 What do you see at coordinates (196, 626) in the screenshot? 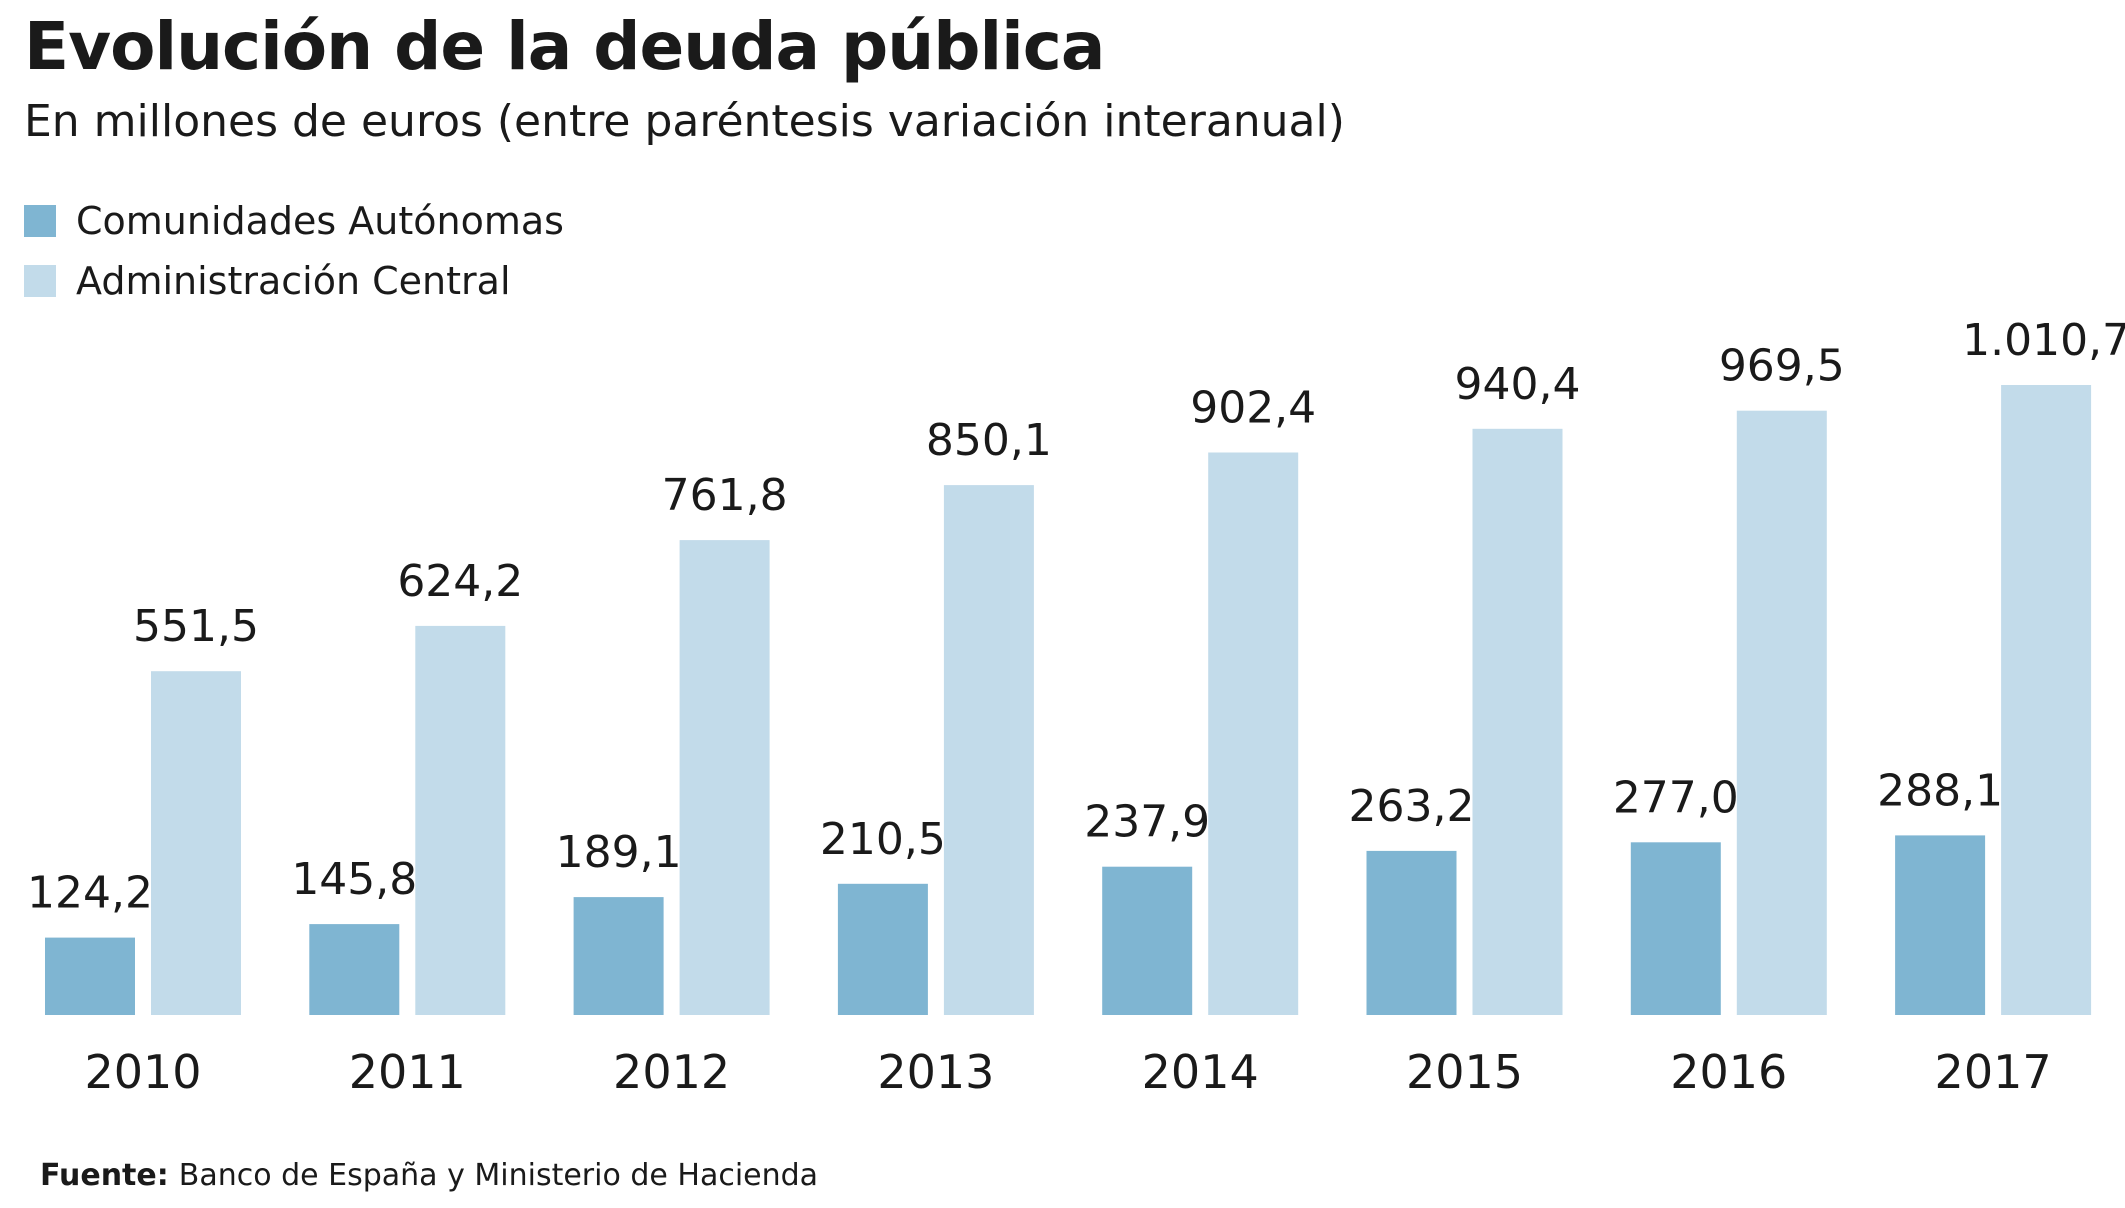
I see `value-label-central-2010: 551,5` at bounding box center [196, 626].